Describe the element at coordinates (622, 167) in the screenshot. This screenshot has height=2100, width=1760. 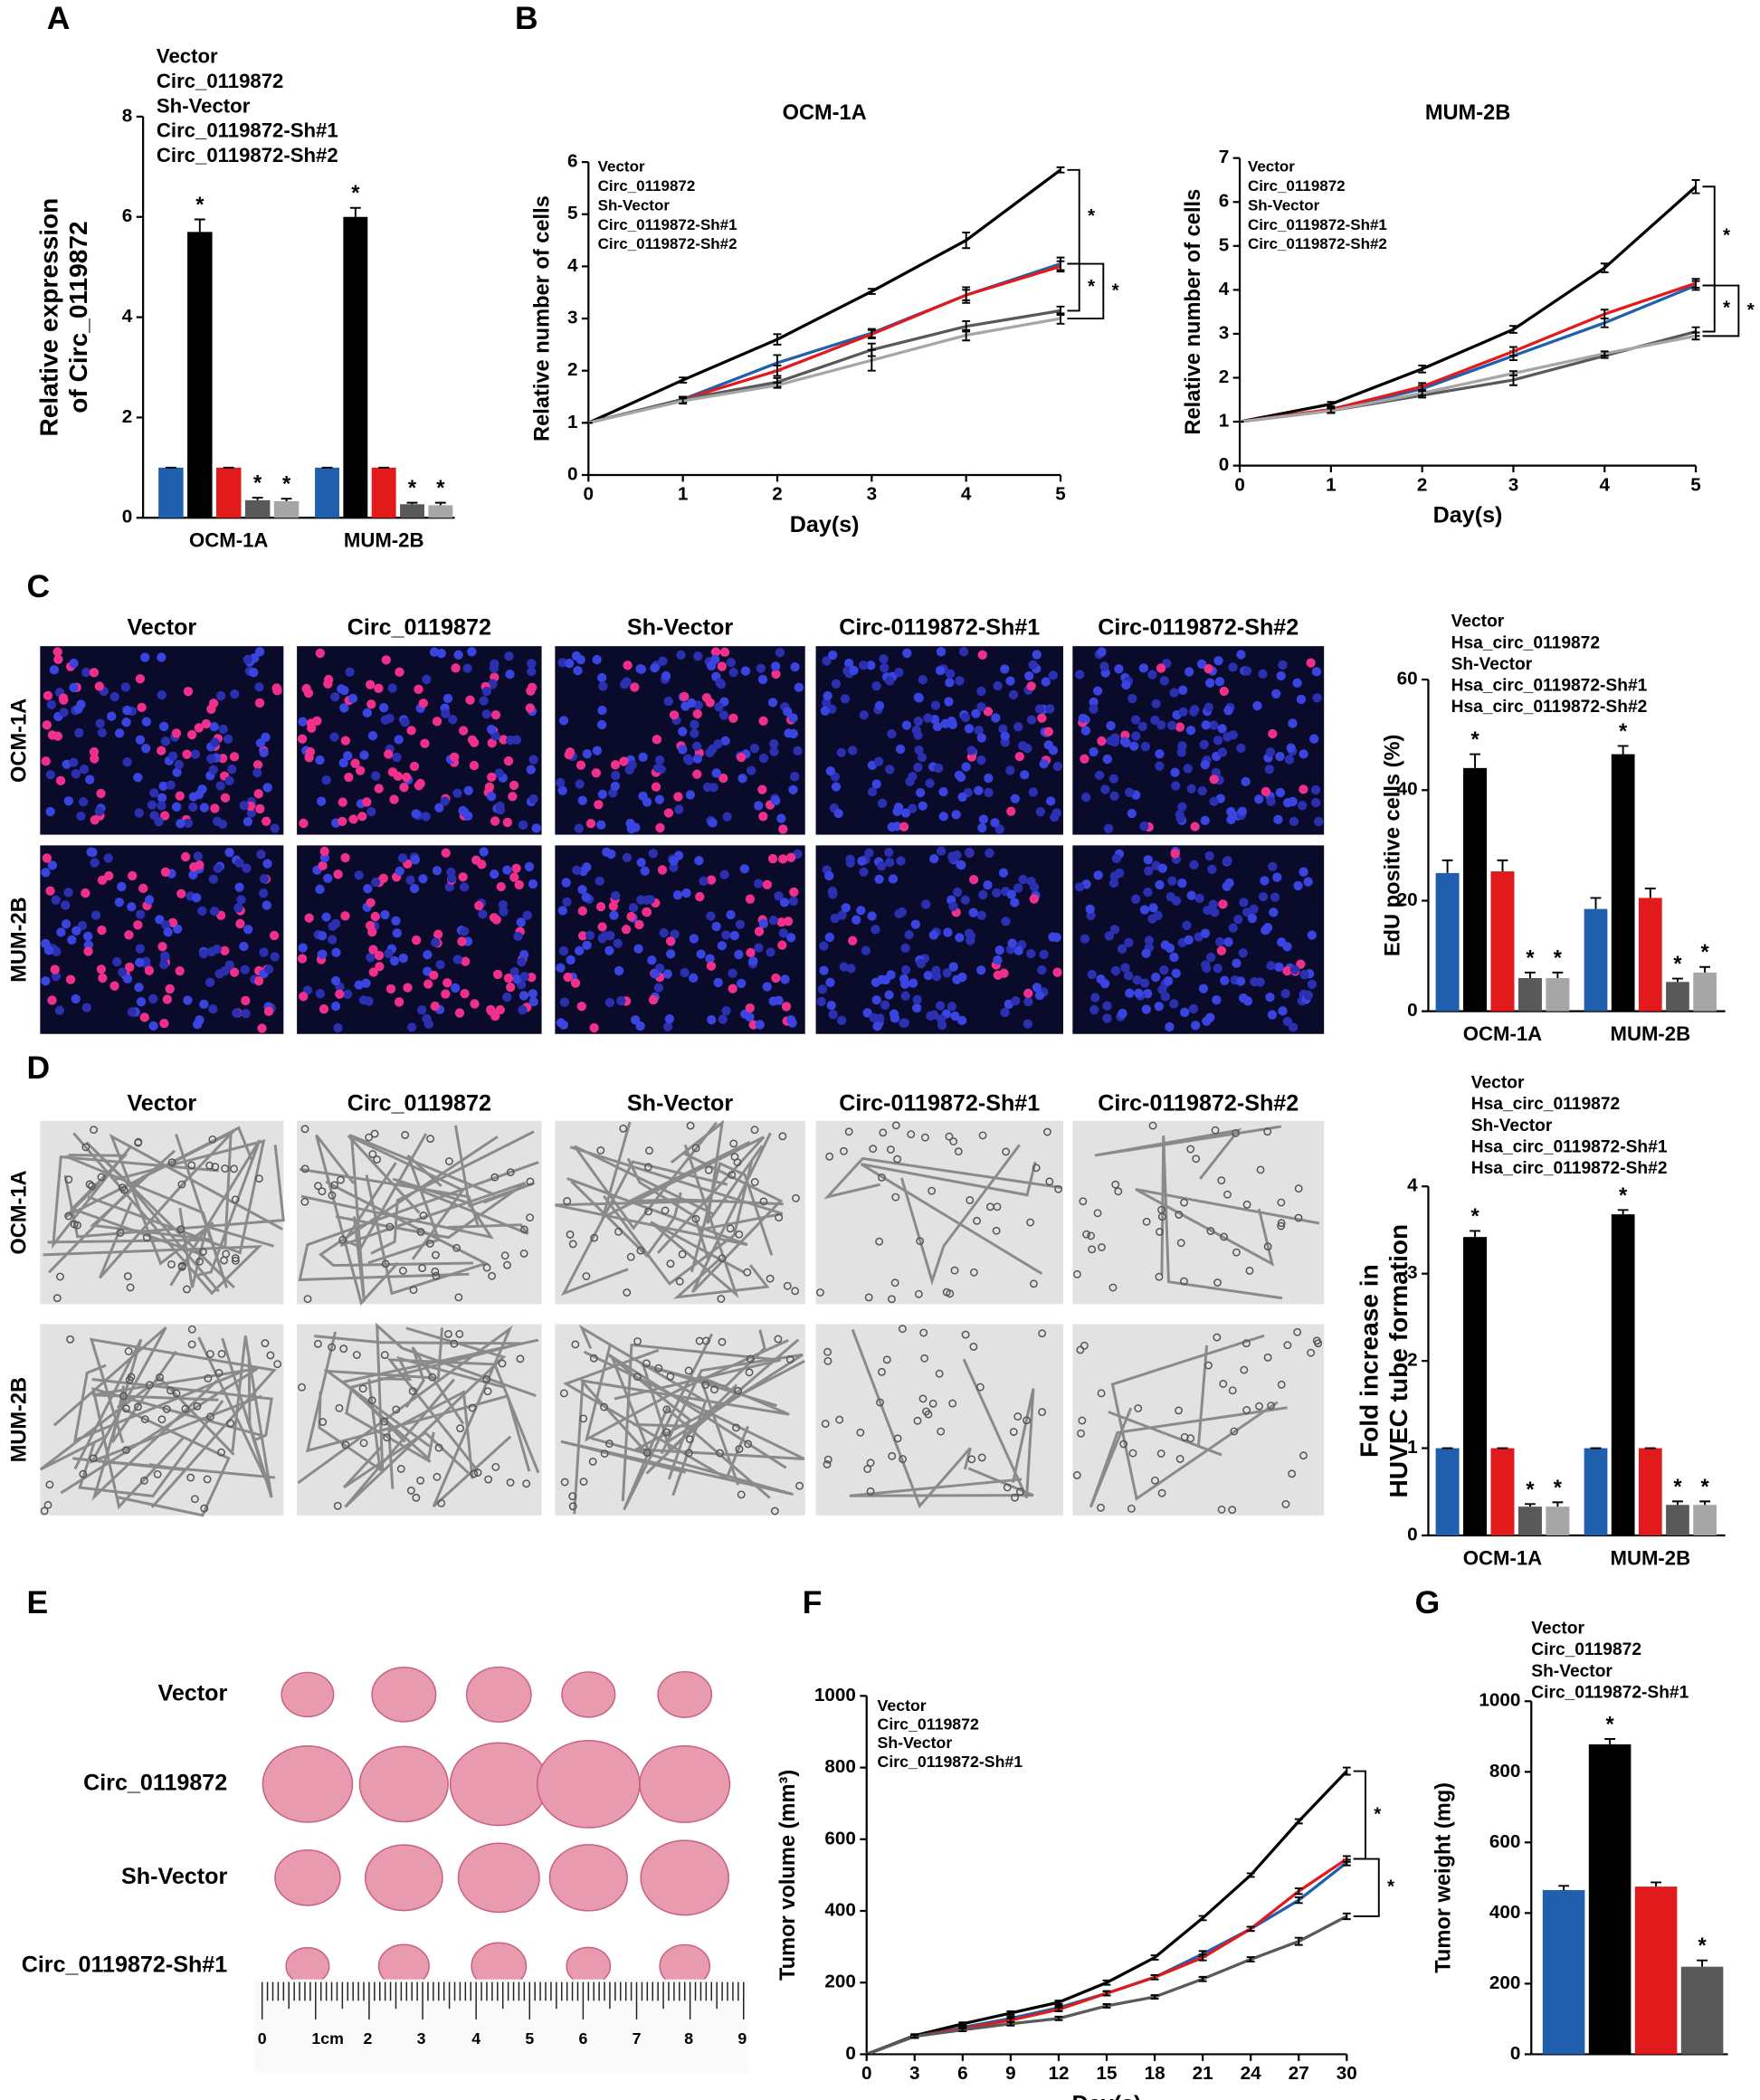
I see `legend-entry: Vector` at that location.